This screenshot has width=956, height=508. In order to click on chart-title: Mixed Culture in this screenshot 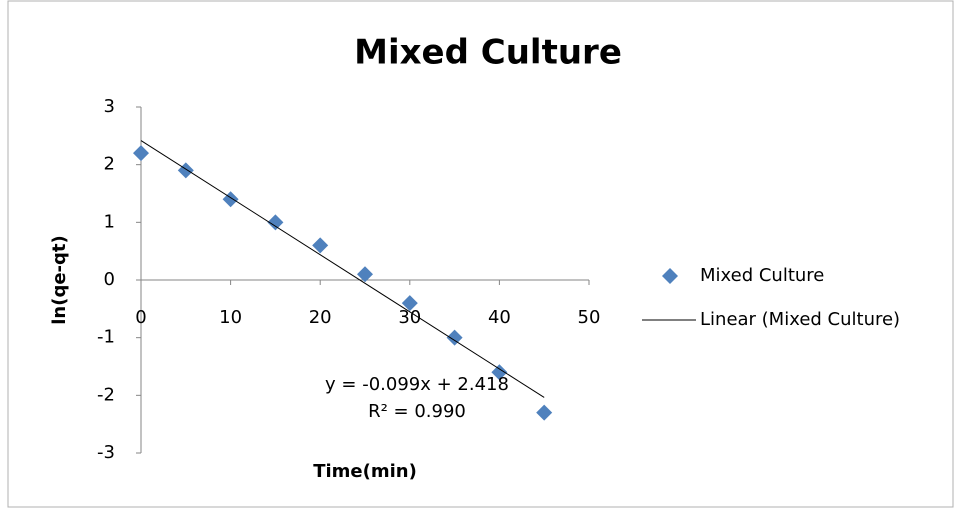, I will do `click(488, 53)`.